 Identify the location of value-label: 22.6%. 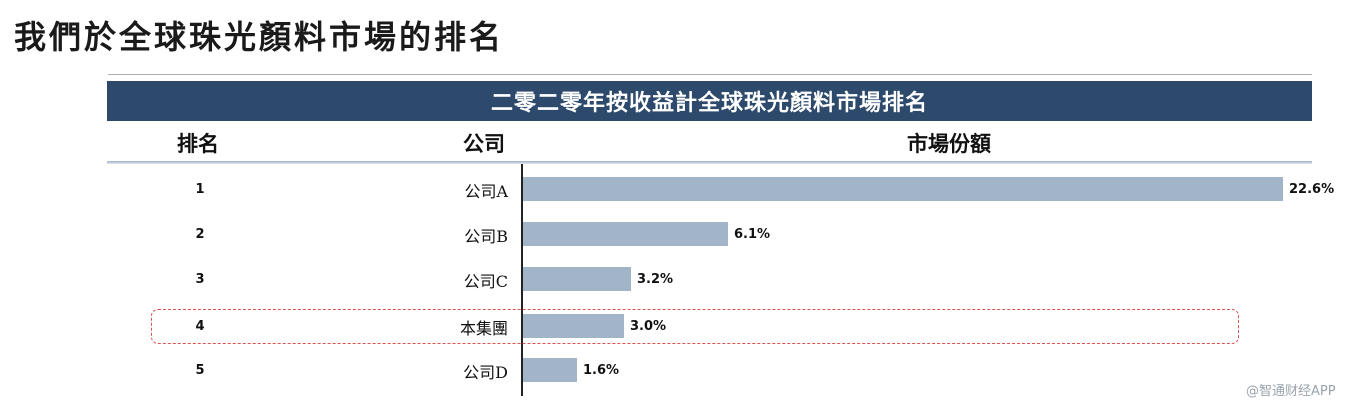
(1312, 189).